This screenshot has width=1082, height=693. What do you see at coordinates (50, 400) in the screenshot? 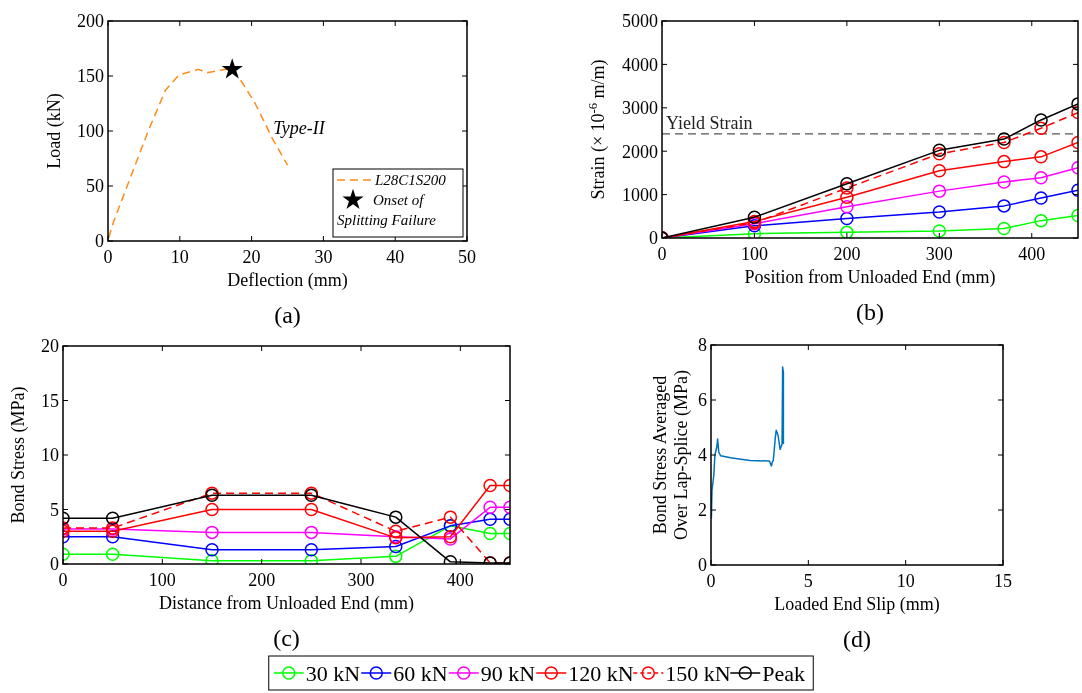
I see `y-tick-label: 15` at bounding box center [50, 400].